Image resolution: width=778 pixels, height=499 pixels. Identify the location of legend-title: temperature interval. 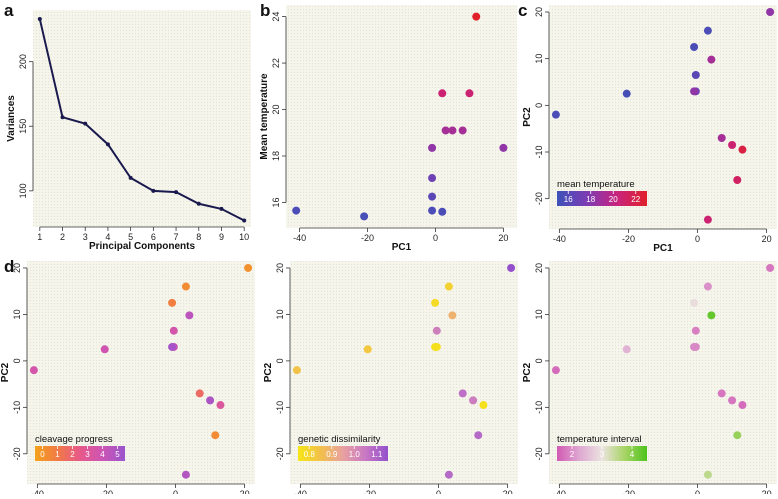
(599, 439).